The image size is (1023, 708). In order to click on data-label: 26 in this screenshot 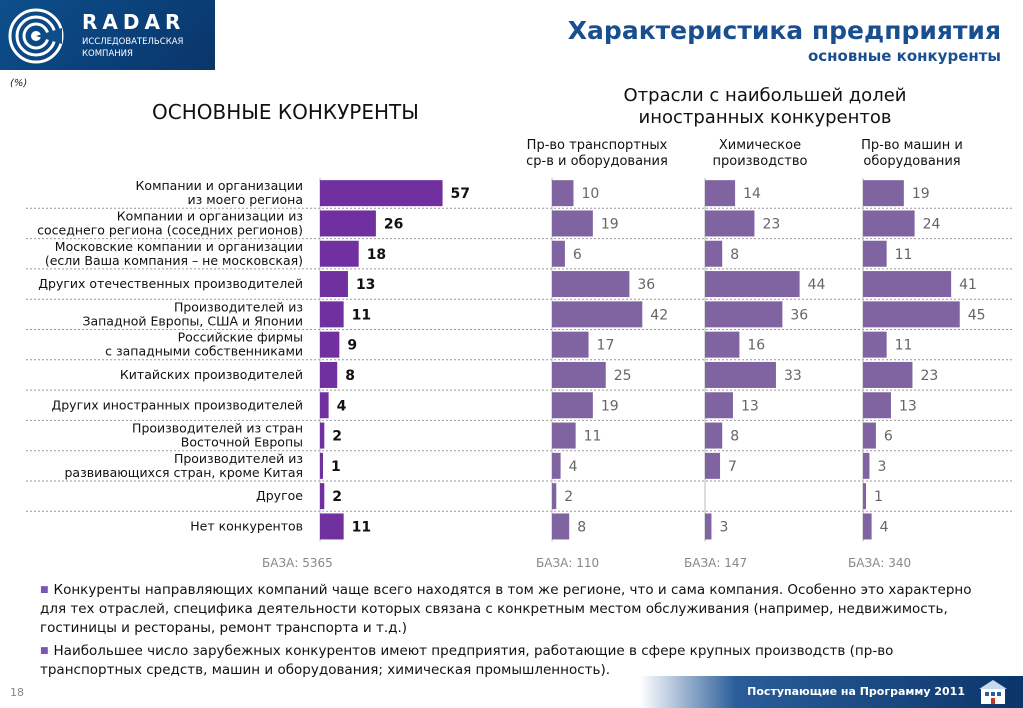, I will do `click(393, 224)`.